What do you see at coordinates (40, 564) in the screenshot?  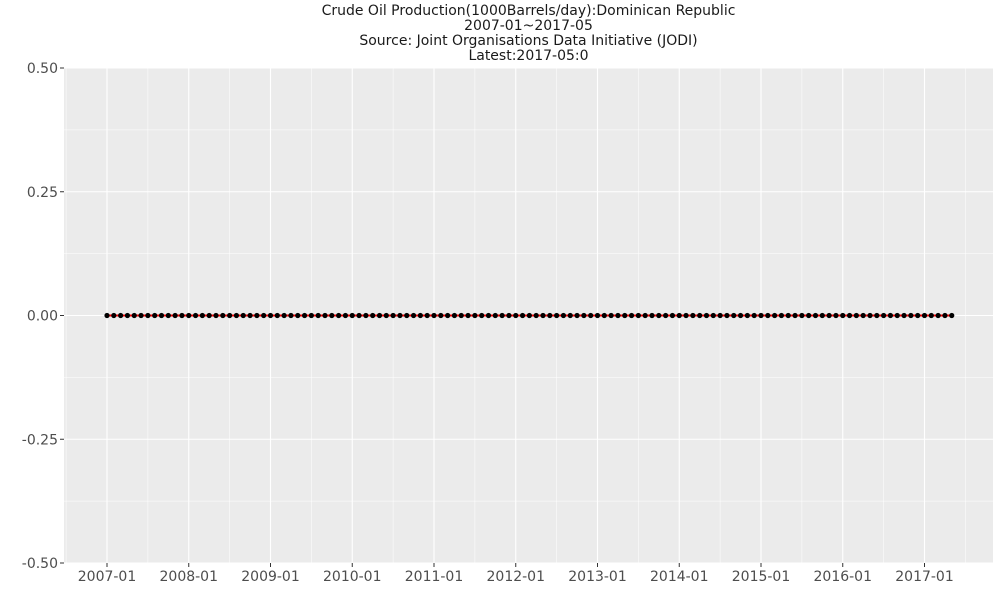 I see `y-tick-label: -0.50` at bounding box center [40, 564].